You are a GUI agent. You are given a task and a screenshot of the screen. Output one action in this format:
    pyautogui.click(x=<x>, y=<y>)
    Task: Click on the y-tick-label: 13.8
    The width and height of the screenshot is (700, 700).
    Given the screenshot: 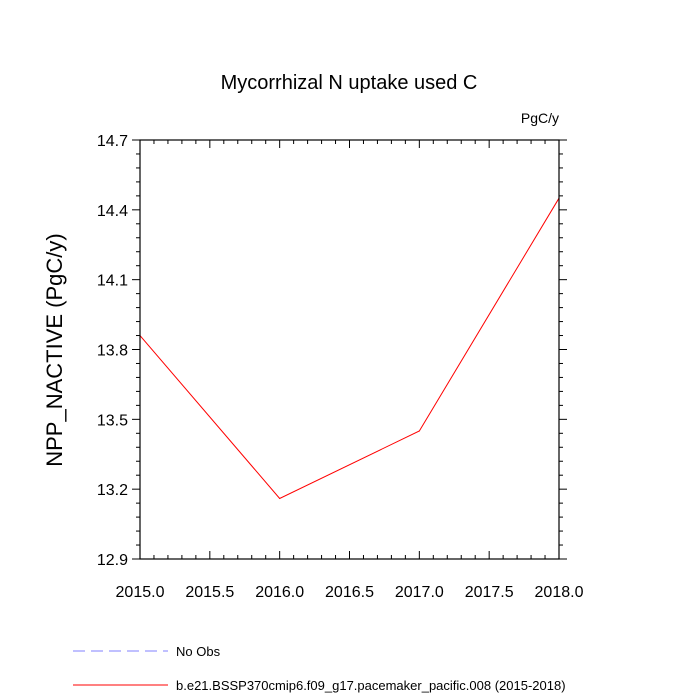 What is the action you would take?
    pyautogui.click(x=112, y=351)
    